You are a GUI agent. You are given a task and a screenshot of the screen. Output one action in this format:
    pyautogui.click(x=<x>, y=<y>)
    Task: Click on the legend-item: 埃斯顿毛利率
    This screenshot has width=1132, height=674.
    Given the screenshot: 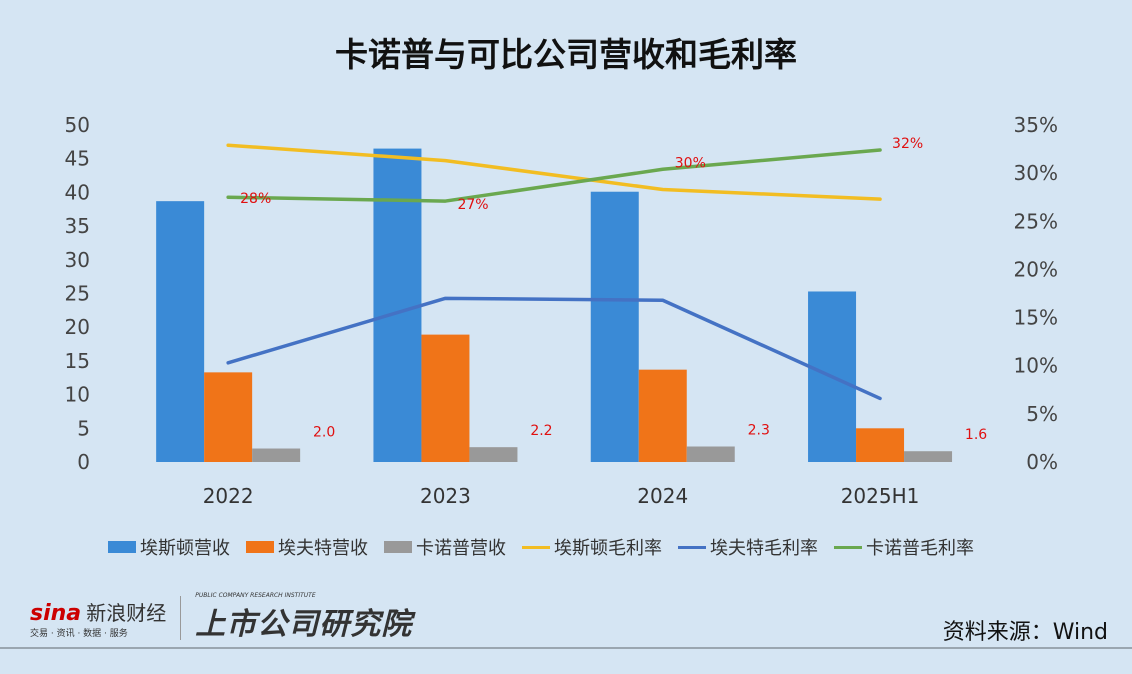 What is the action you would take?
    pyautogui.click(x=592, y=547)
    